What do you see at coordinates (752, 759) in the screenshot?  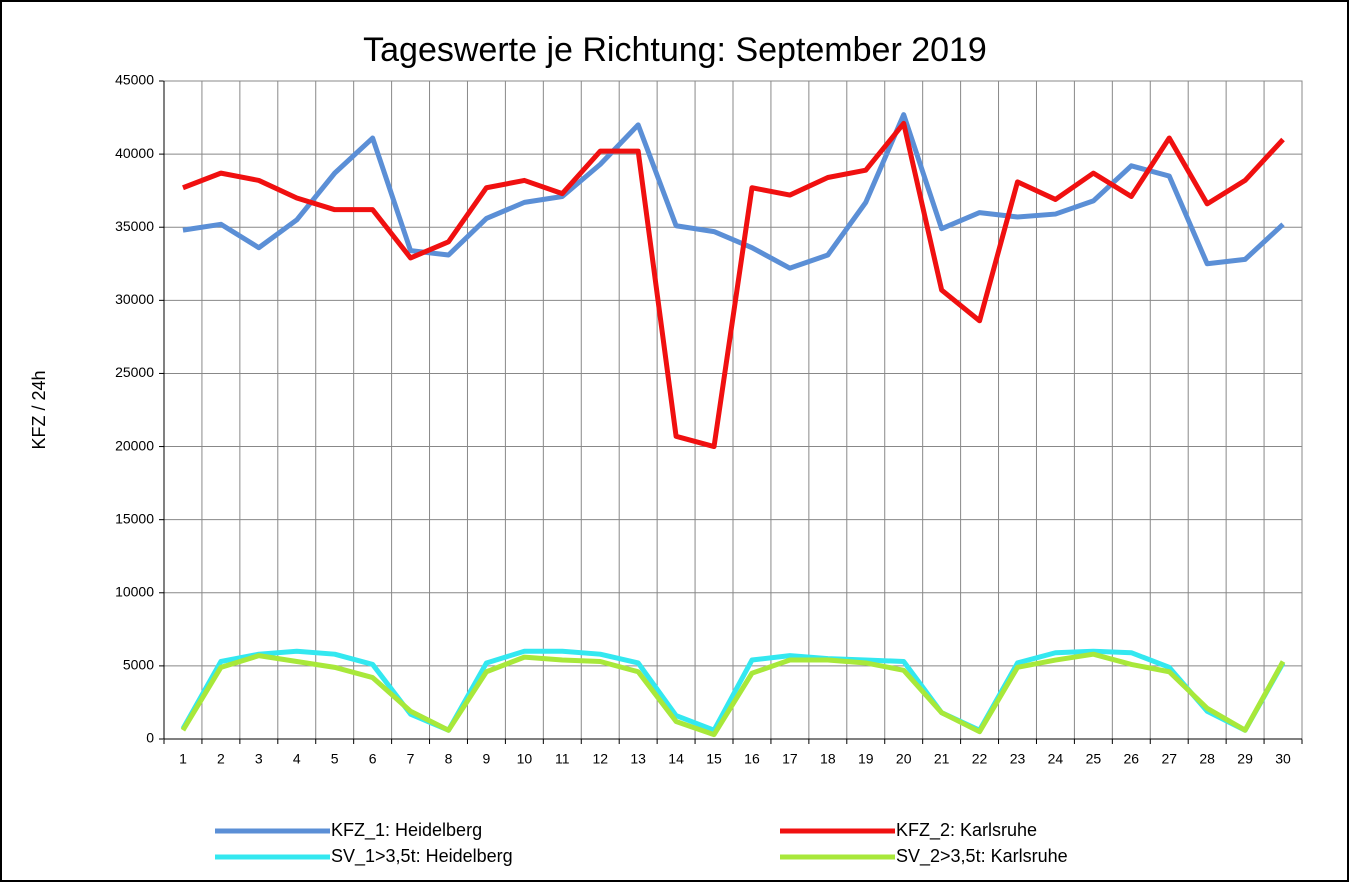 I see `x-tick-label: 16` at bounding box center [752, 759].